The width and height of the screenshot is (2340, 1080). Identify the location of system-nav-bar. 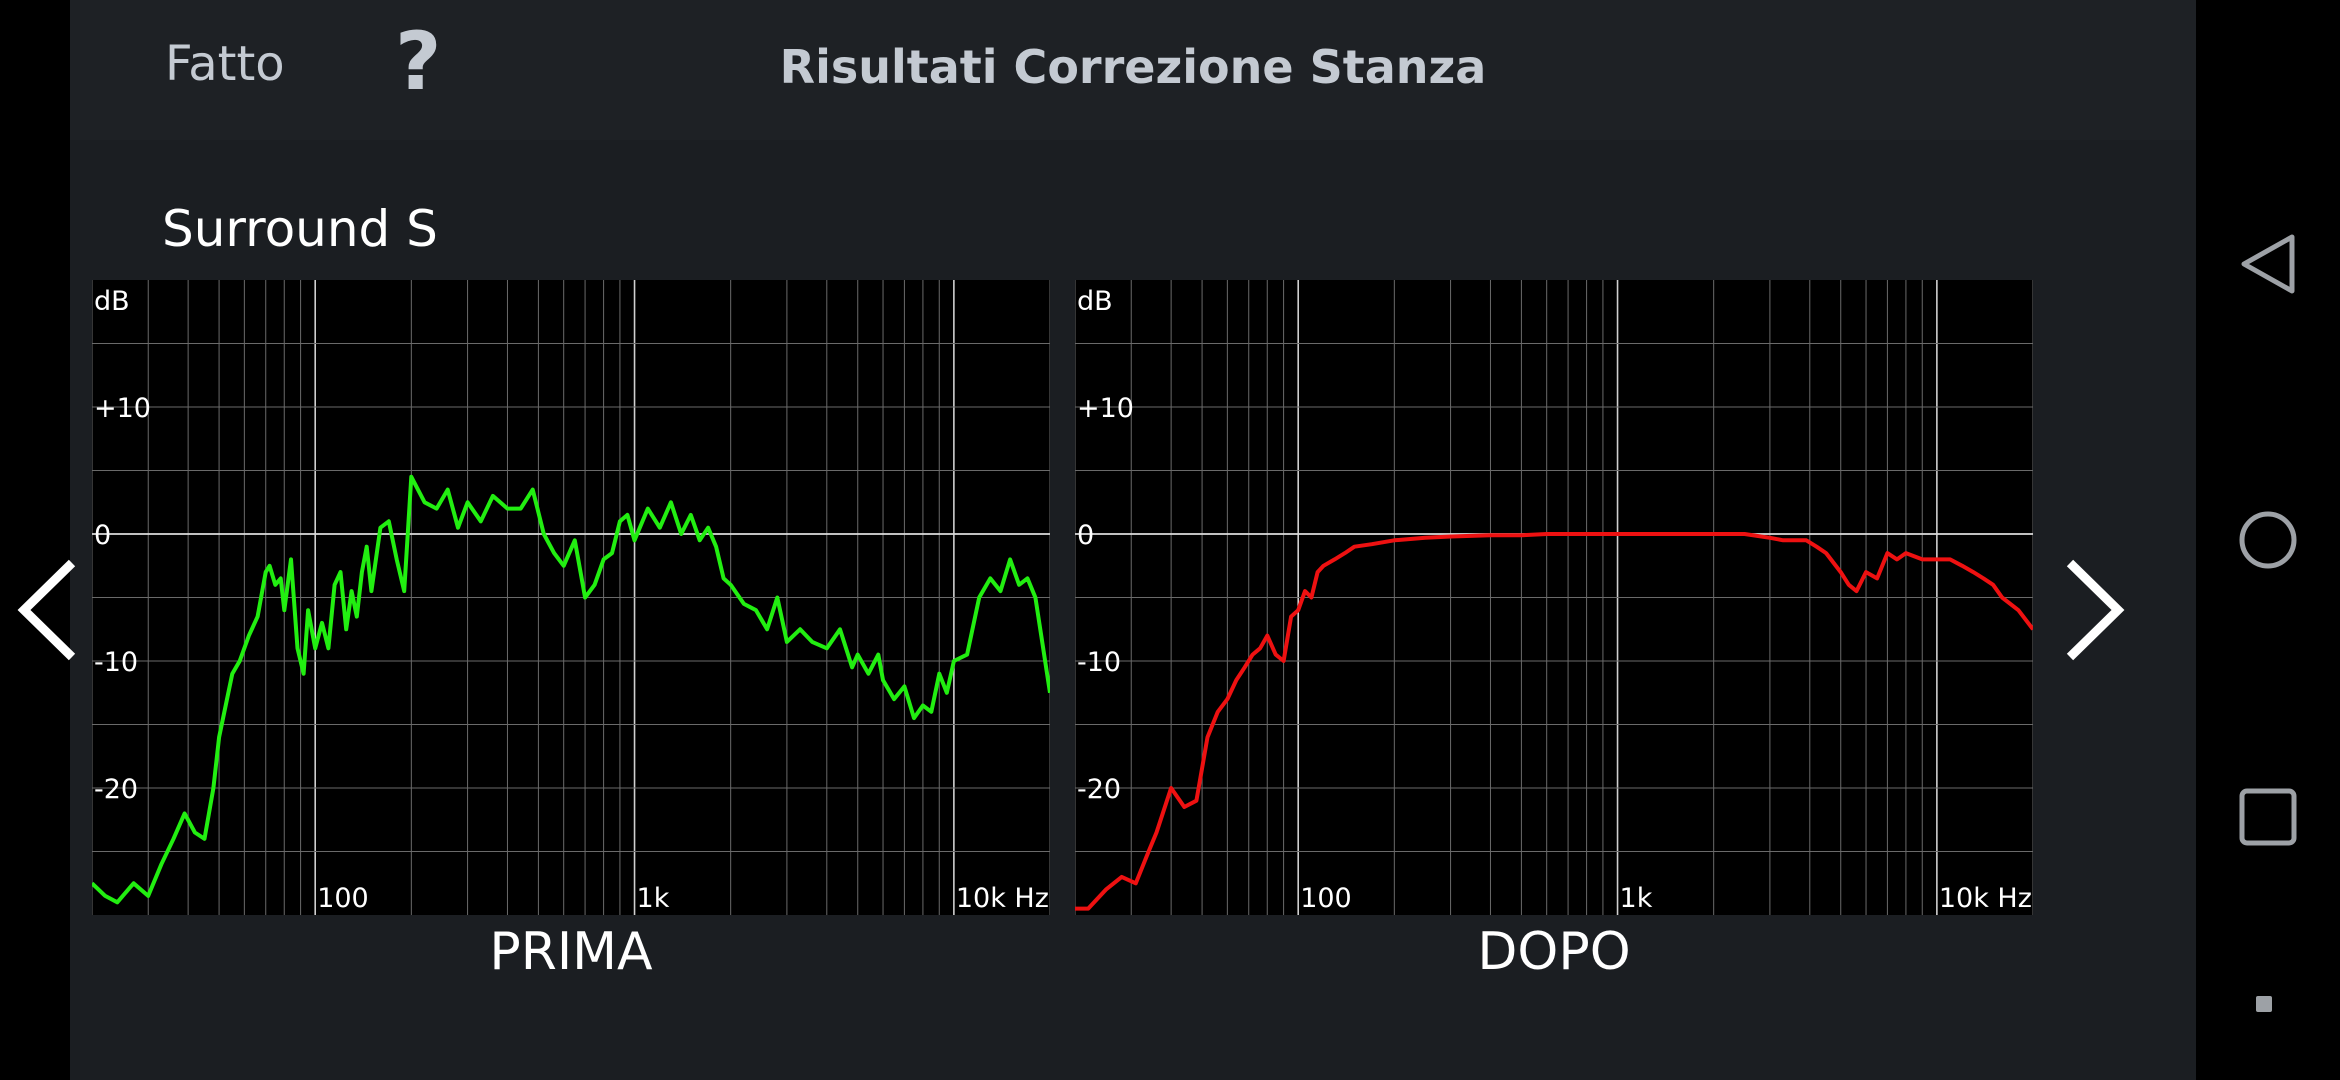
(2268, 540).